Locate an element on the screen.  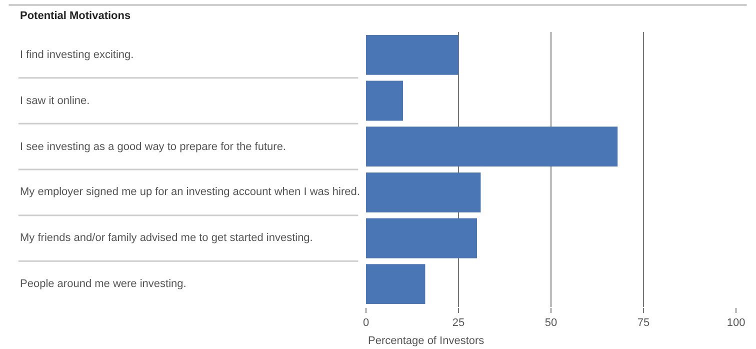
x-tick-label: 50 is located at coordinates (551, 323).